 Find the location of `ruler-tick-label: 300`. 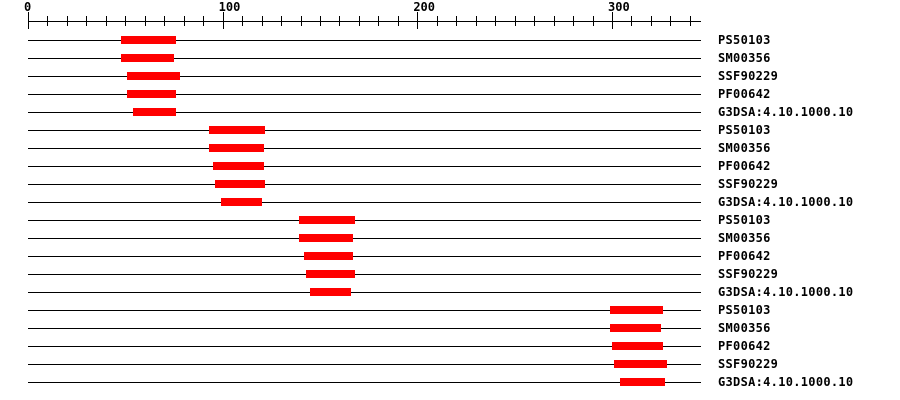

ruler-tick-label: 300 is located at coordinates (619, 7).